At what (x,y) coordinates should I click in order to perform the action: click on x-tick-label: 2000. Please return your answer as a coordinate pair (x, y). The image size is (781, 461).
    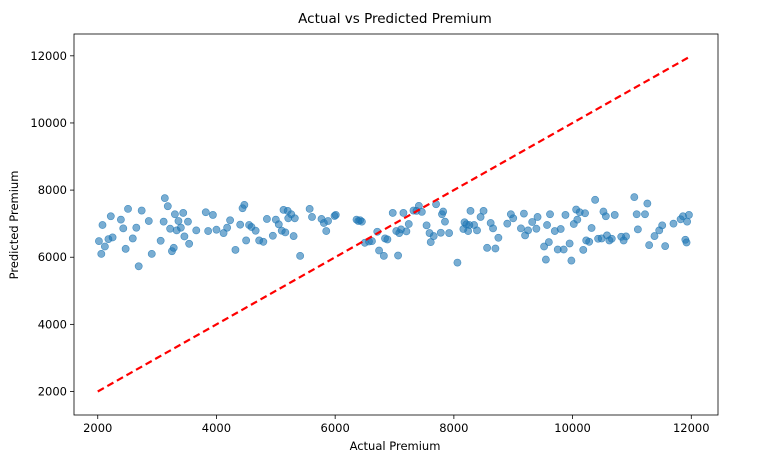
    Looking at the image, I should click on (97, 428).